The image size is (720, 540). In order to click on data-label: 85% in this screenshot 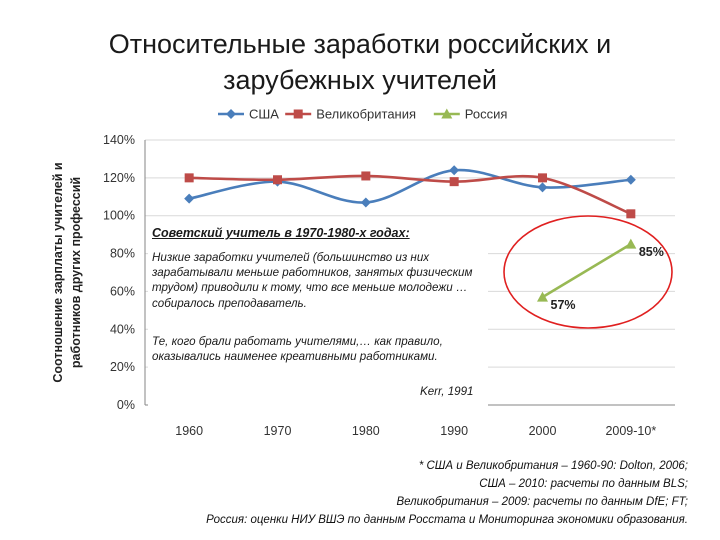, I will do `click(651, 252)`.